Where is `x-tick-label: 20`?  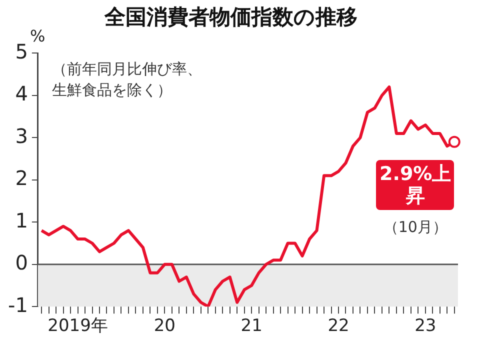 x-tick-label: 20 is located at coordinates (165, 326).